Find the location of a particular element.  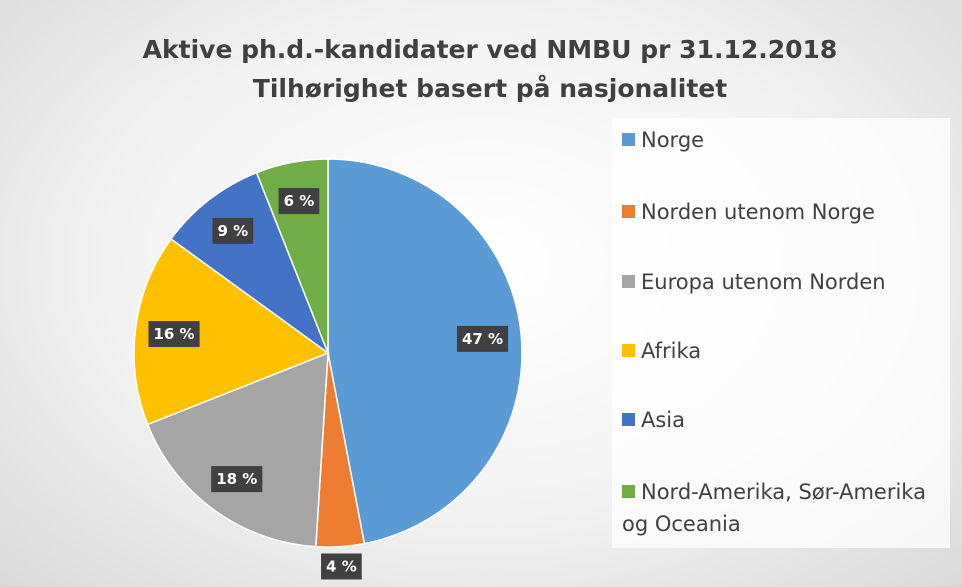

legend-entry: Asia is located at coordinates (782, 420).